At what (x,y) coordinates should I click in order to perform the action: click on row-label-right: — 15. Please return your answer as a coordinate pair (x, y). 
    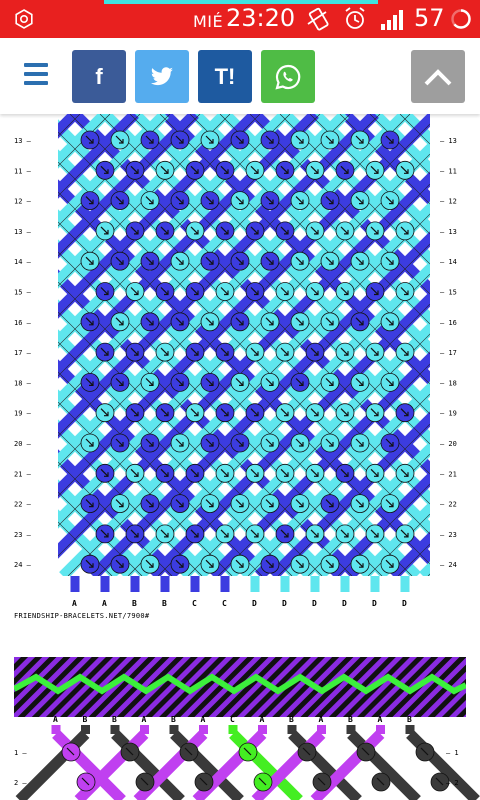
    Looking at the image, I should click on (448, 293).